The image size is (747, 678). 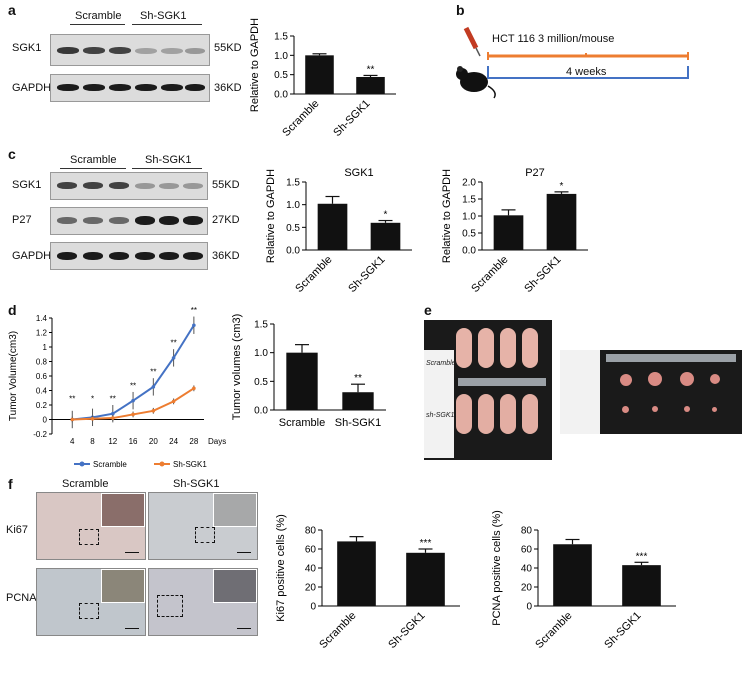 I want to click on chart-title: SGK1, so click(x=358, y=173).